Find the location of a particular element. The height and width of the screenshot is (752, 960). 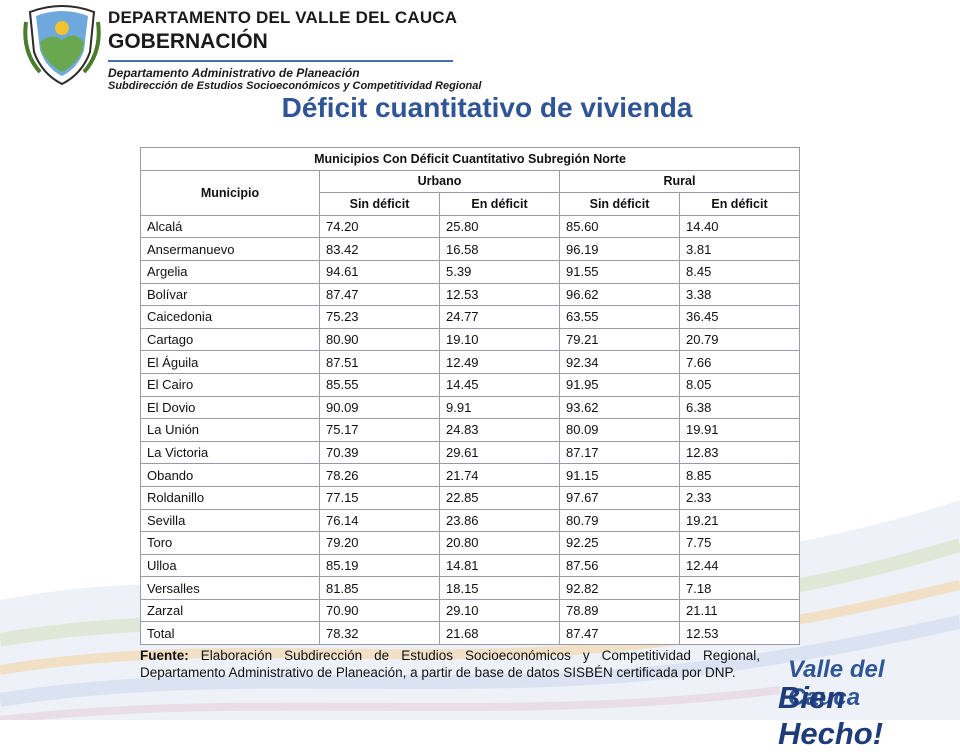

value-cell: 92.34 is located at coordinates (619, 362).